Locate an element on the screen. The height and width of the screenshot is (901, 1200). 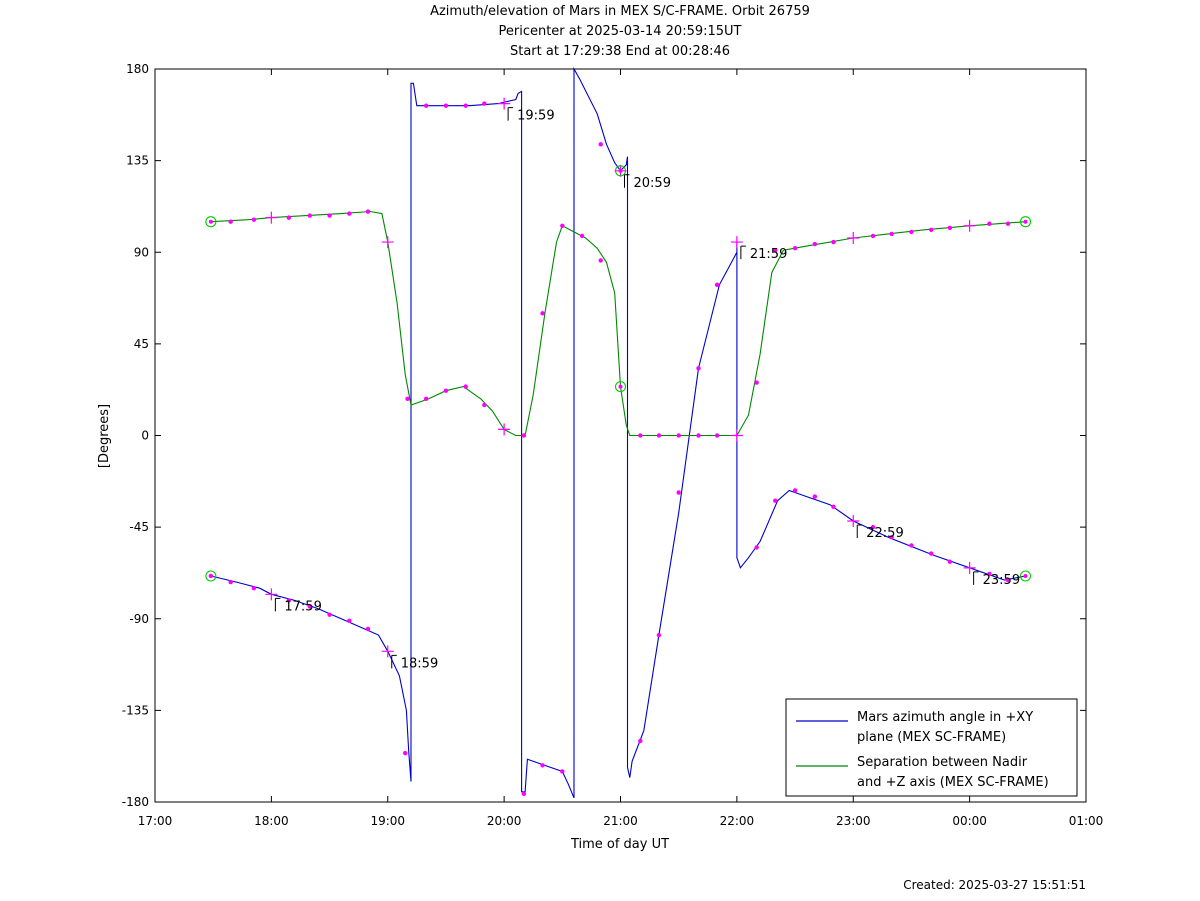
y-tick-label: -90 is located at coordinates (139, 619).